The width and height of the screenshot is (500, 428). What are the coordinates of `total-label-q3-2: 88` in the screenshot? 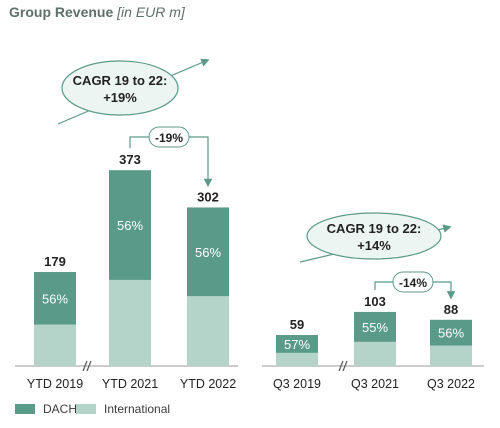 It's located at (451, 309).